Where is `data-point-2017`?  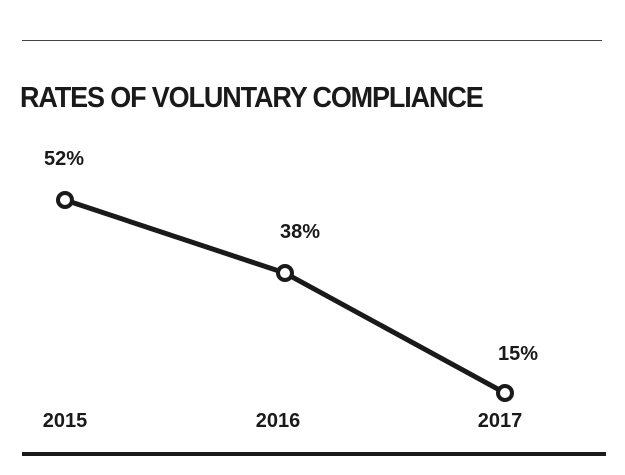 data-point-2017 is located at coordinates (505, 393).